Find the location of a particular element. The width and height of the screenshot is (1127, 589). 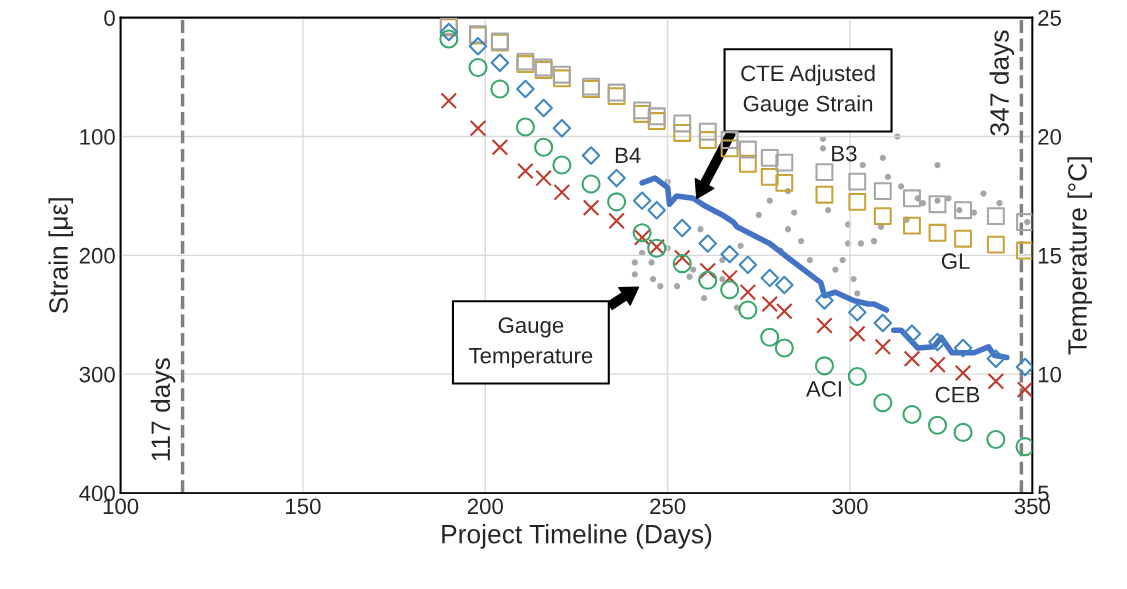

y2-axis-title: Temperature [°C] is located at coordinates (1080, 256).